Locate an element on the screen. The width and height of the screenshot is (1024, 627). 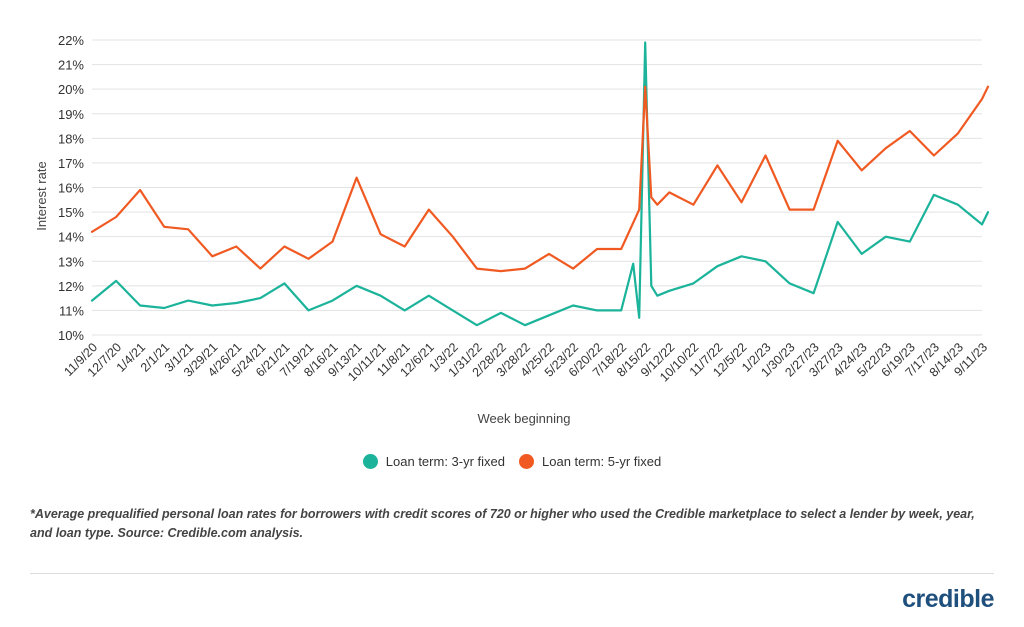
y-tick-label: 17% is located at coordinates (71, 163).